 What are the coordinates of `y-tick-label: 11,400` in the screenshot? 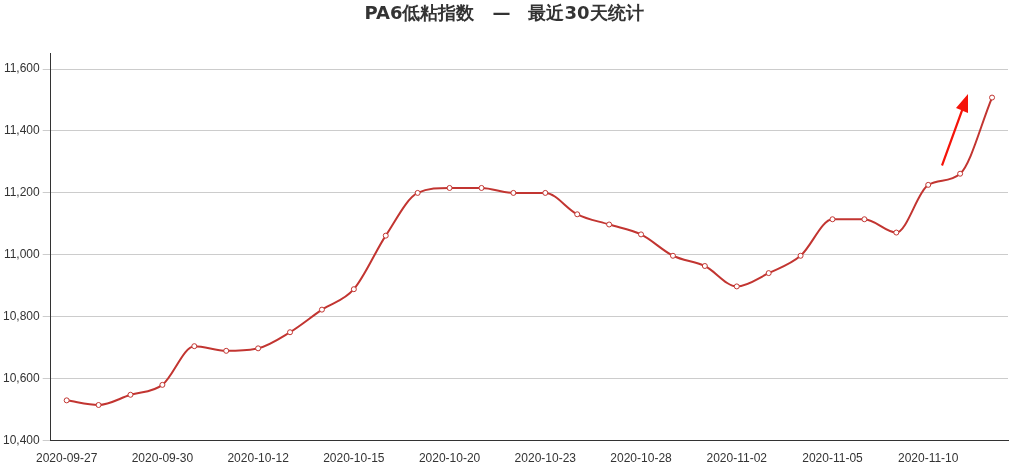 It's located at (22, 130).